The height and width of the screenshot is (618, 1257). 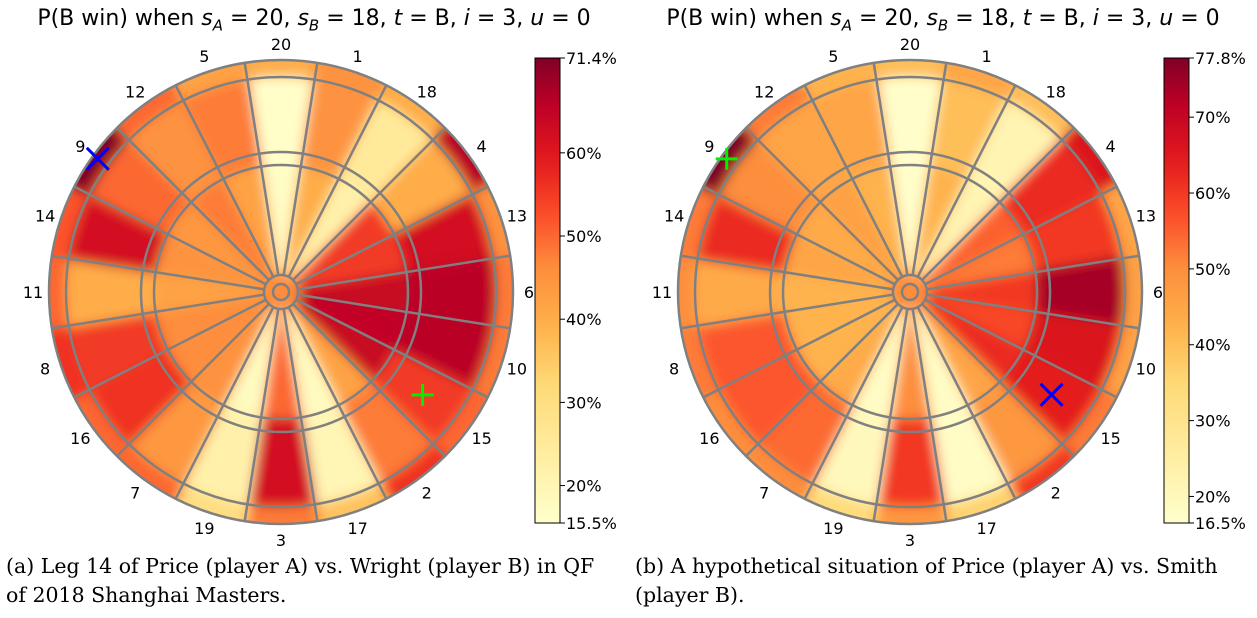 What do you see at coordinates (1213, 117) in the screenshot?
I see `colorbar-tick-label: 70%` at bounding box center [1213, 117].